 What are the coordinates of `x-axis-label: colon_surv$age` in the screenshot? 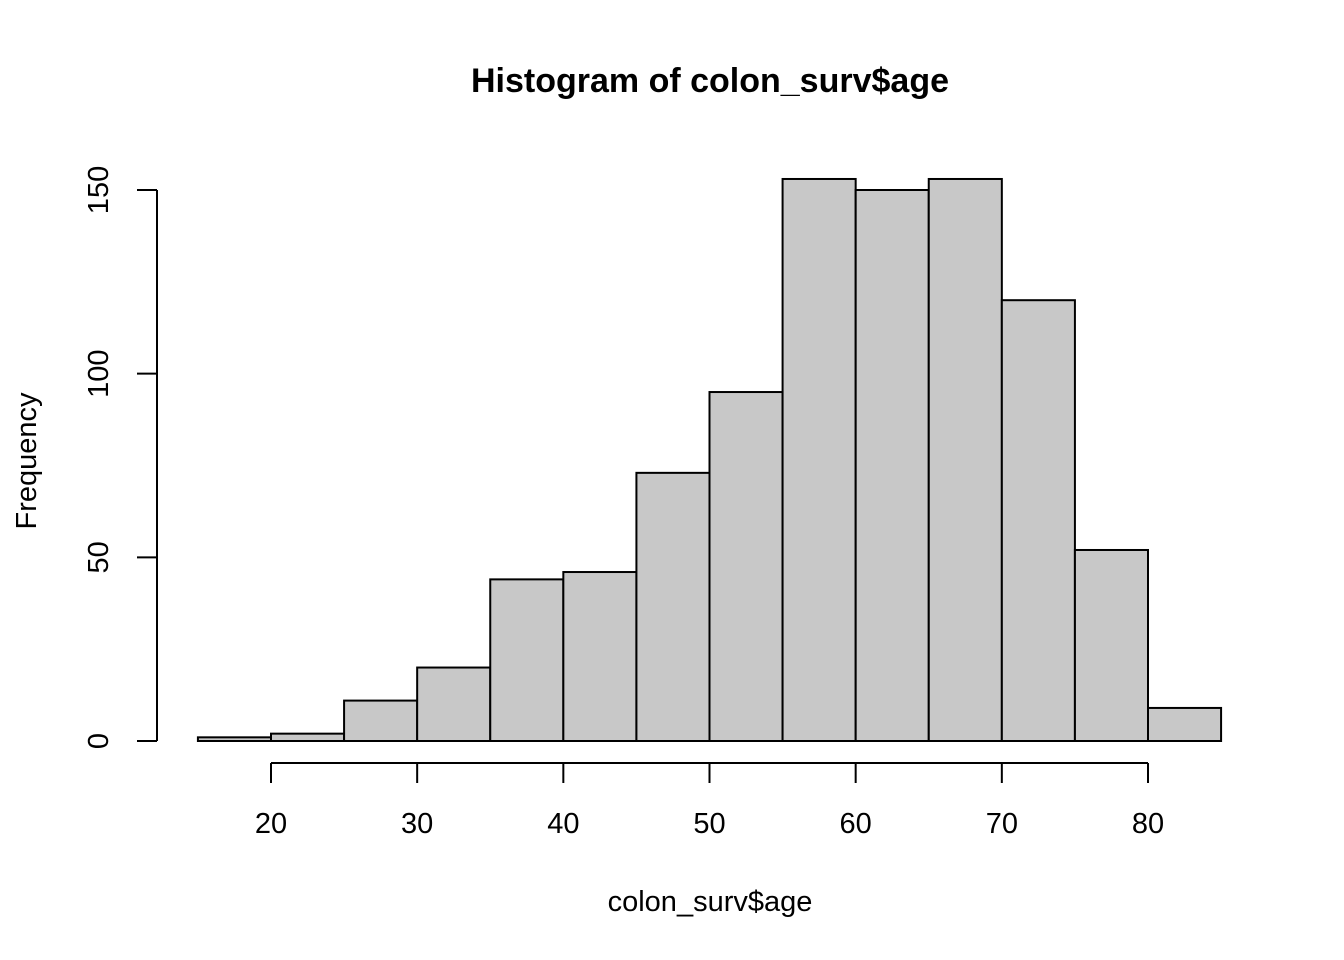 It's located at (710, 902).